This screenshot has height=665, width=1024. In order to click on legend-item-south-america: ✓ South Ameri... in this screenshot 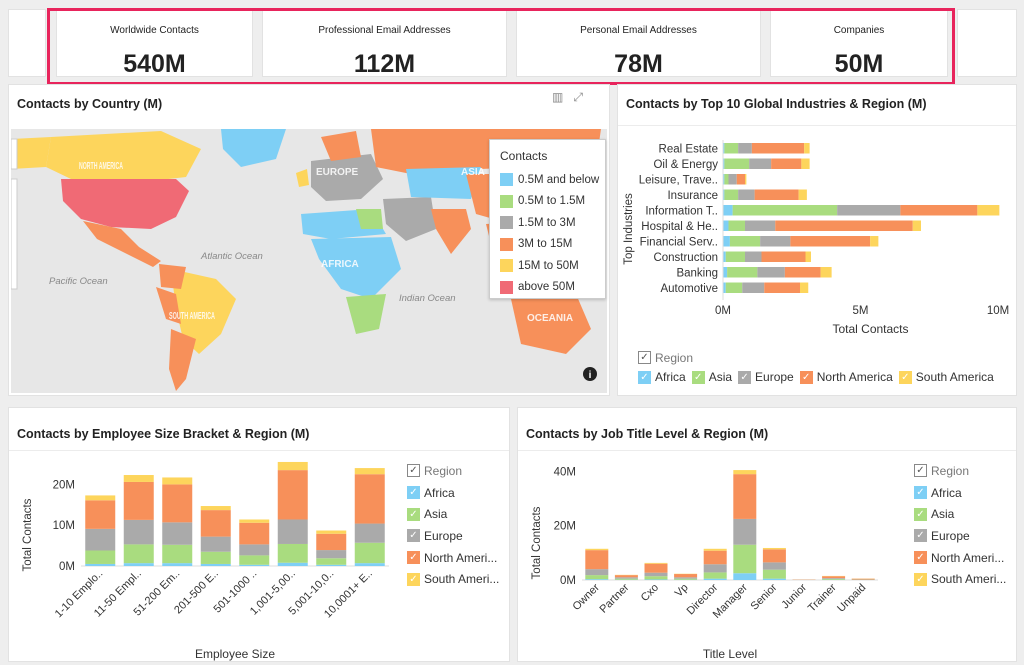, I will do `click(960, 579)`.